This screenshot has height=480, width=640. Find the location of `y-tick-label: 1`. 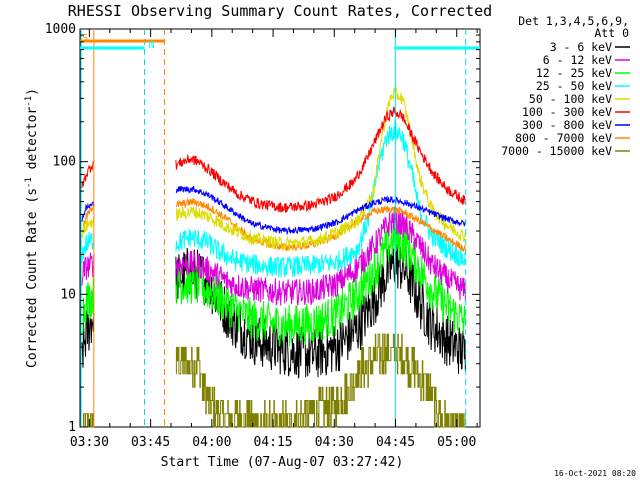

y-tick-label: 1 is located at coordinates (72, 427).